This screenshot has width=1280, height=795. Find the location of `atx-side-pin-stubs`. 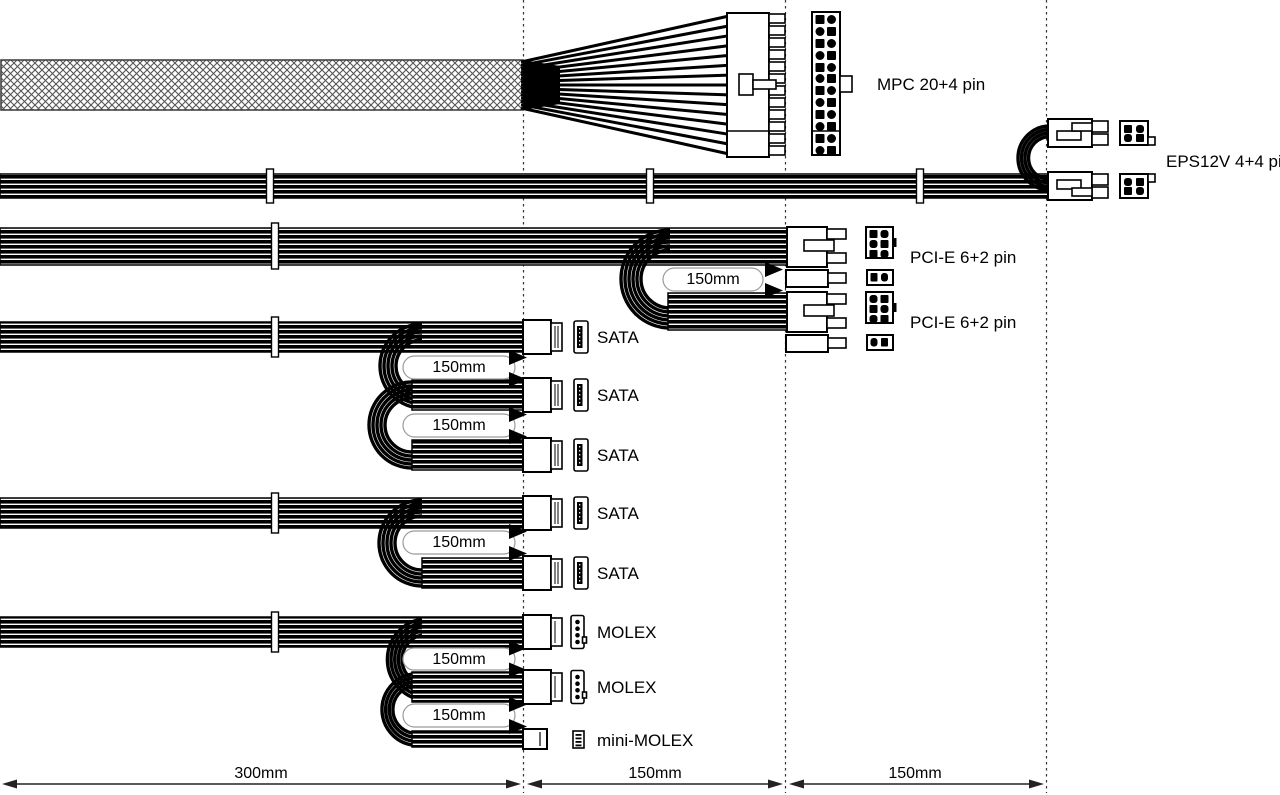

atx-side-pin-stubs is located at coordinates (777, 84).